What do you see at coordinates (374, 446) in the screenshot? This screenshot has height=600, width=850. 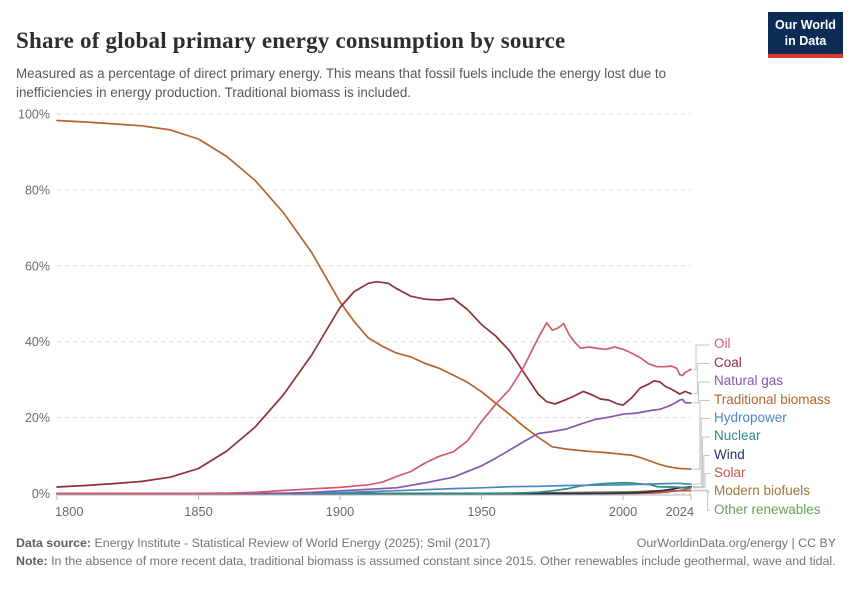 I see `series-line-natural-gas` at bounding box center [374, 446].